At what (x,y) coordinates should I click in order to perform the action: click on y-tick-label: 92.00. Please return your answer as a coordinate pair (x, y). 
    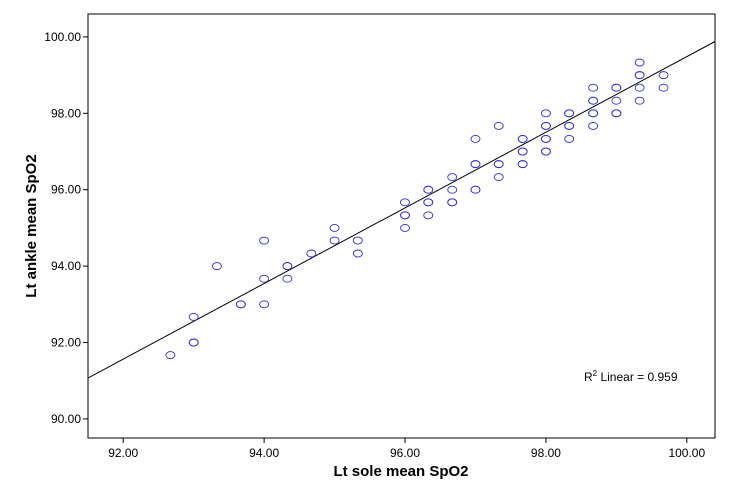
    Looking at the image, I should click on (66, 343).